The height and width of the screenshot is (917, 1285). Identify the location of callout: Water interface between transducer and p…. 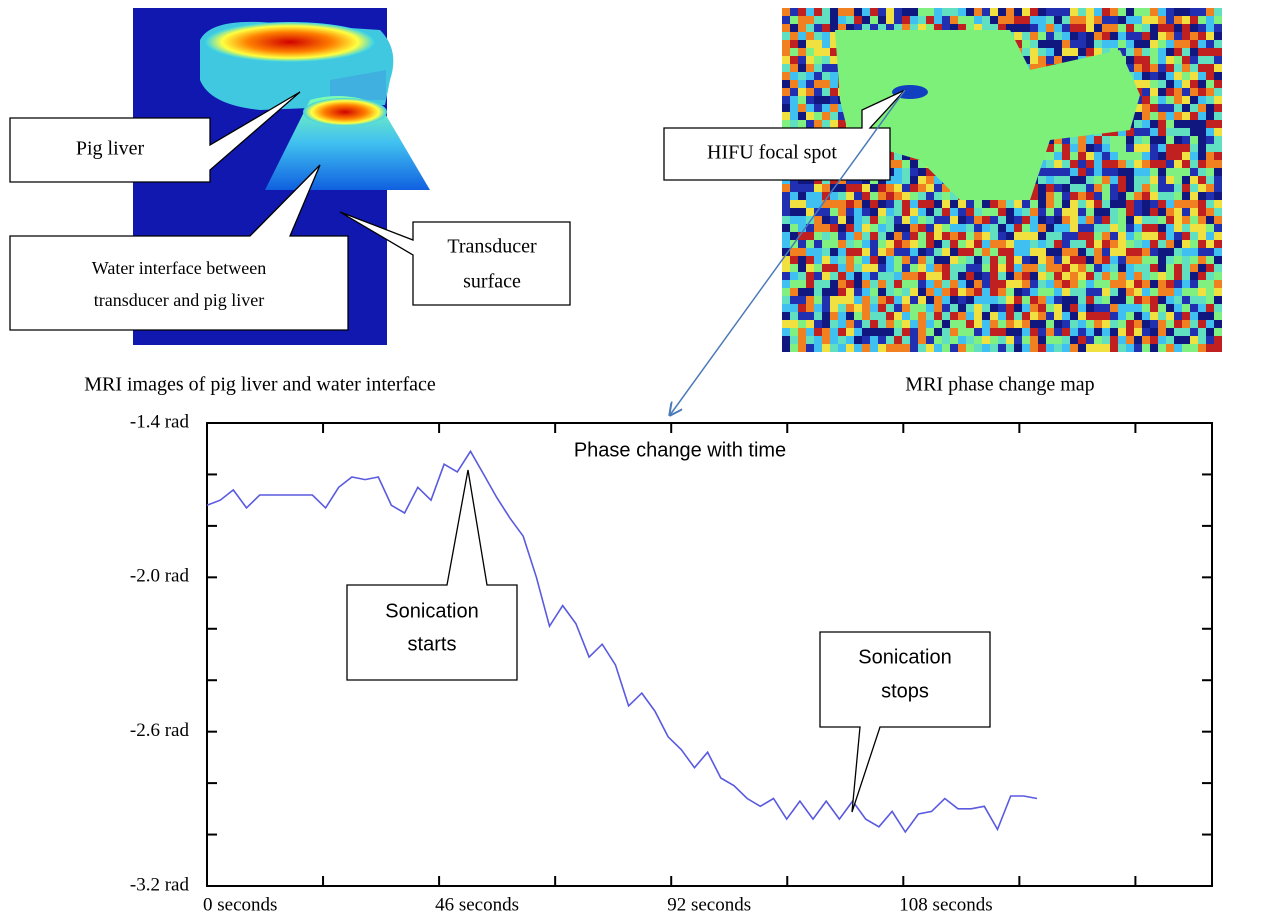
(179, 247).